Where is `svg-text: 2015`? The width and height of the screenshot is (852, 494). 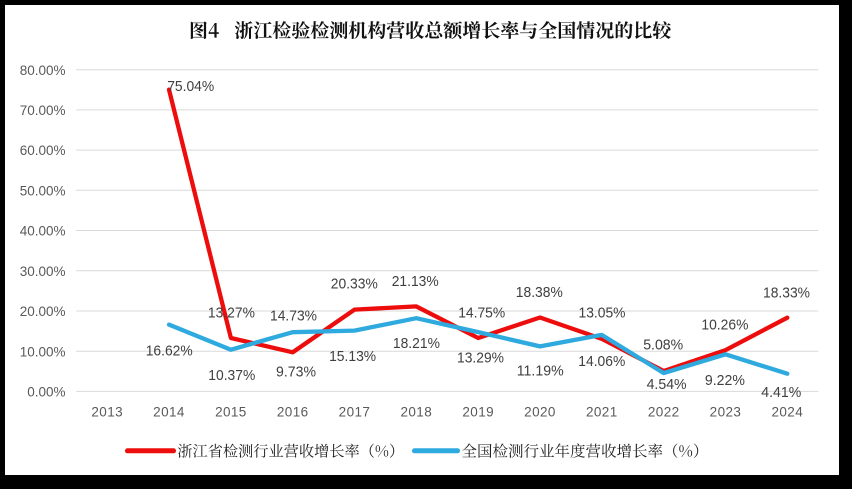 svg-text: 2015 is located at coordinates (231, 411).